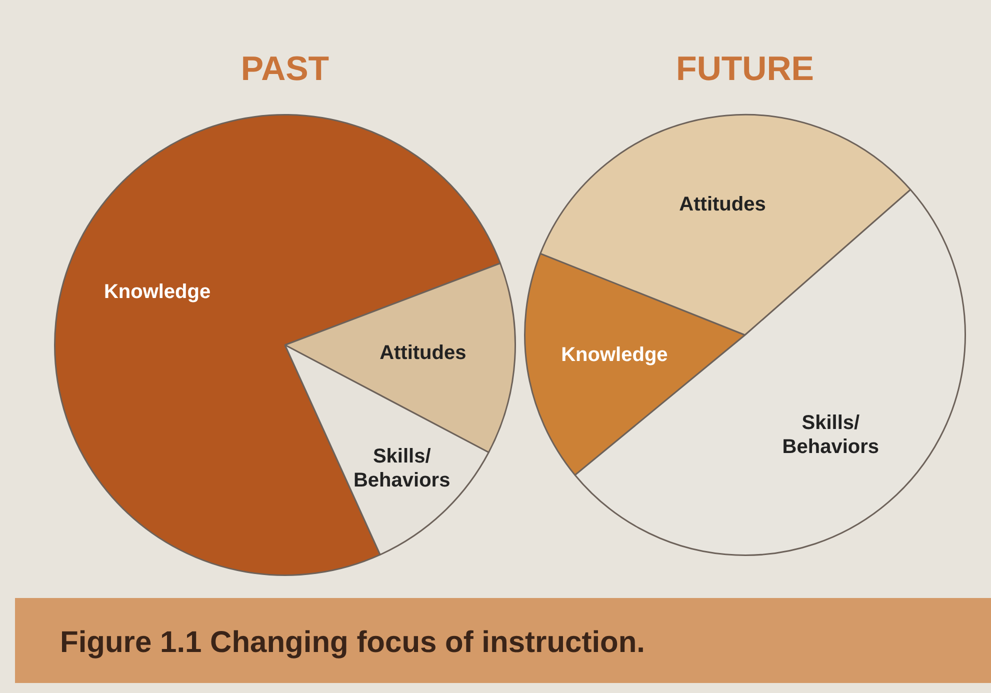  What do you see at coordinates (745, 69) in the screenshot?
I see `chart-title: FUTURE` at bounding box center [745, 69].